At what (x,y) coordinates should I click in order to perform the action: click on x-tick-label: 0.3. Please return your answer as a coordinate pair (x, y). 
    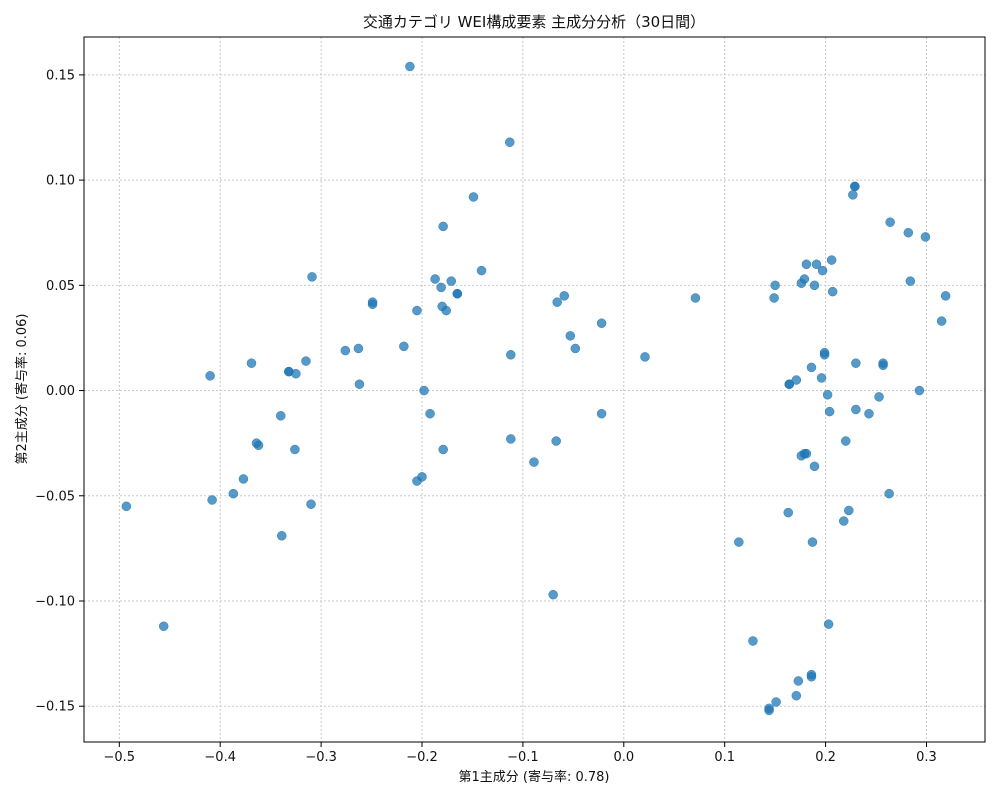
    Looking at the image, I should click on (926, 757).